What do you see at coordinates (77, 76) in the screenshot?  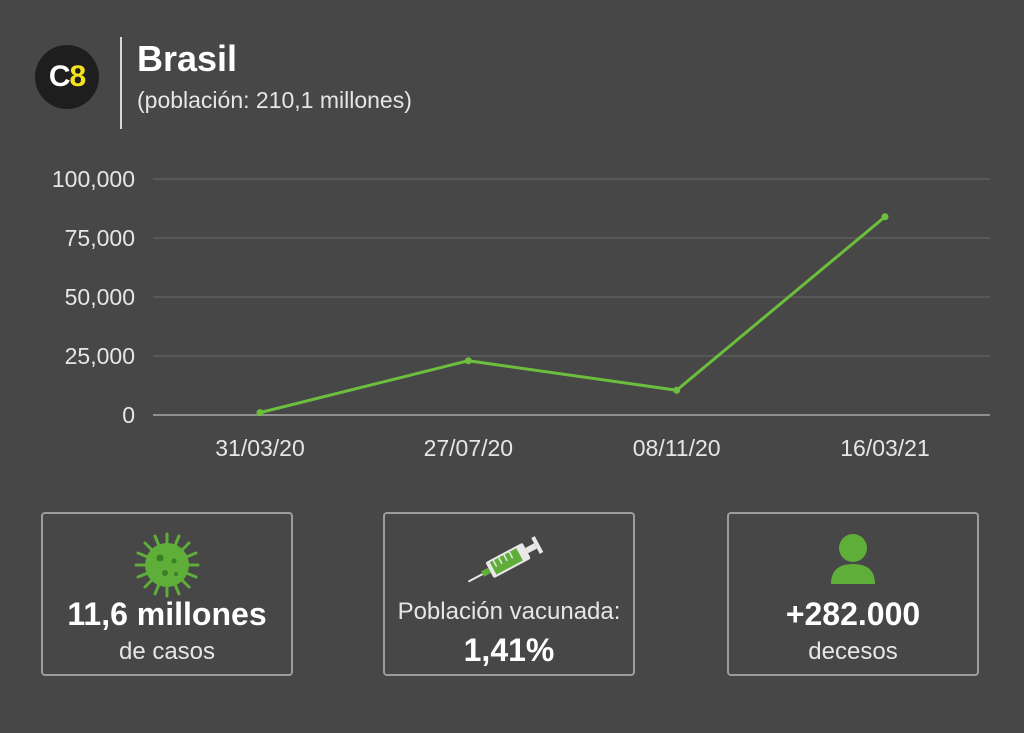 I see `logo-number: 8` at bounding box center [77, 76].